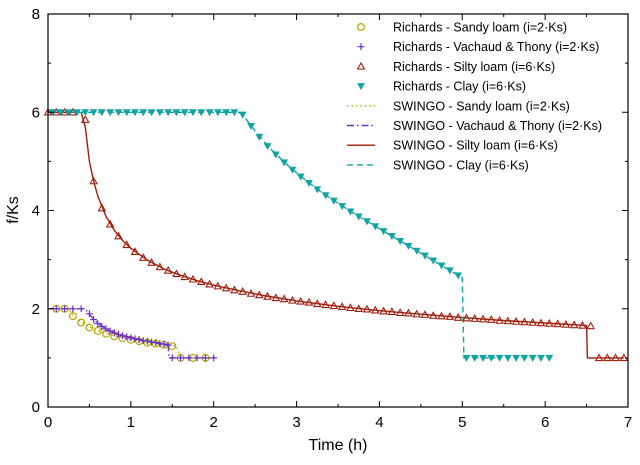 This screenshot has width=640, height=465. I want to click on legend-label: SWINGO - Silty loam (i=6·Ks), so click(475, 146).